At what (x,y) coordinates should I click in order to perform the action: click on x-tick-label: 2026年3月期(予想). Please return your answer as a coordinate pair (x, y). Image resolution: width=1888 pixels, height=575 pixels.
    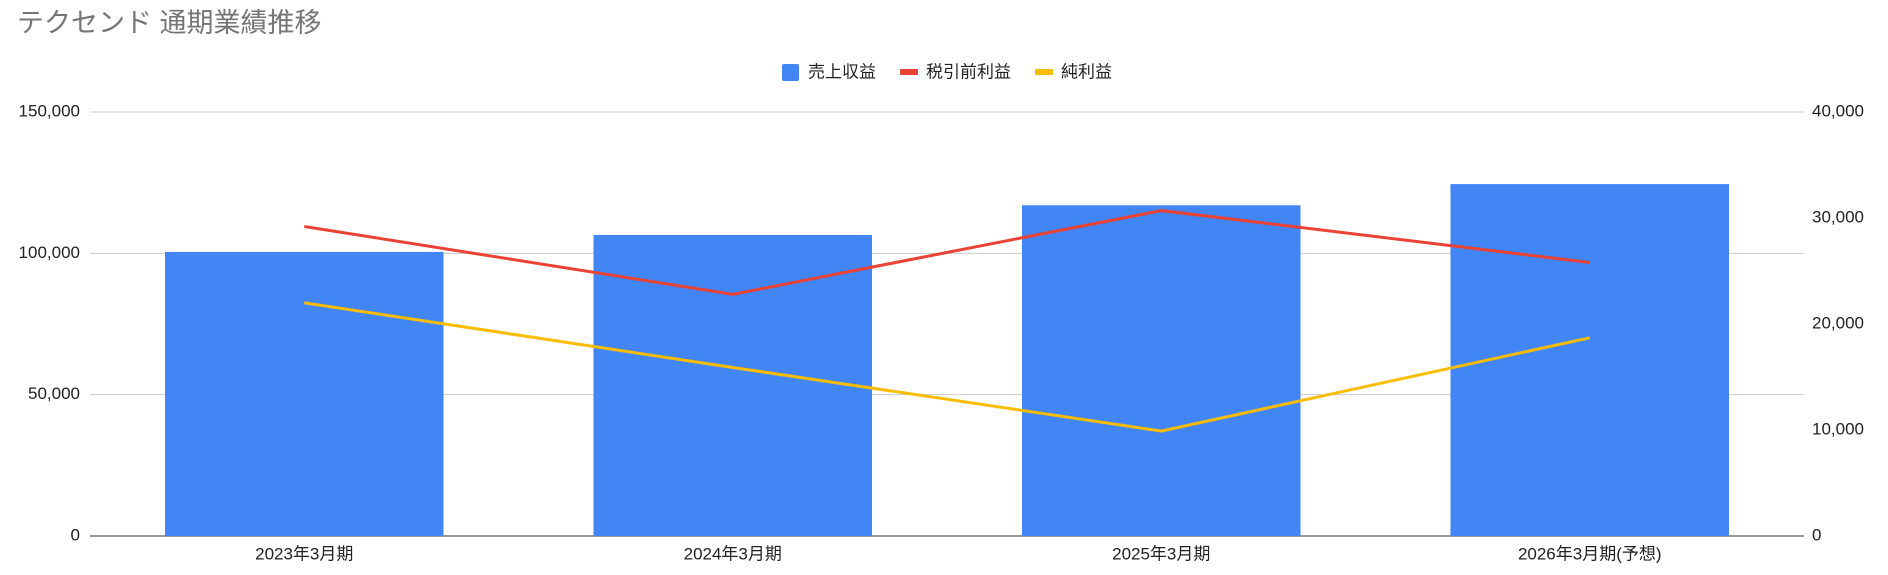
    Looking at the image, I should click on (1590, 553).